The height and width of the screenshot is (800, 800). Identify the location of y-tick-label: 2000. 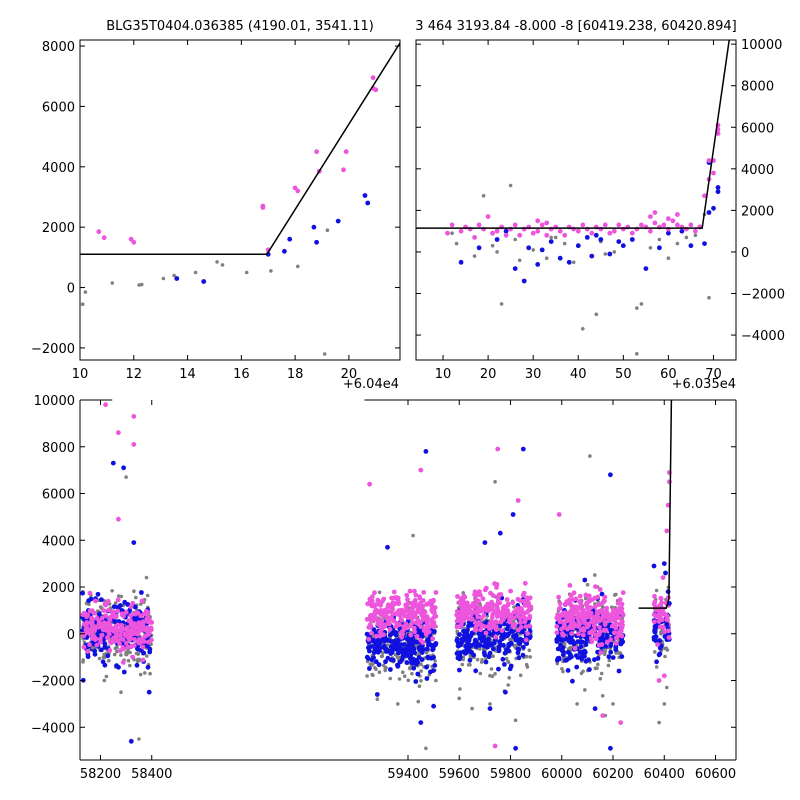
(58, 228).